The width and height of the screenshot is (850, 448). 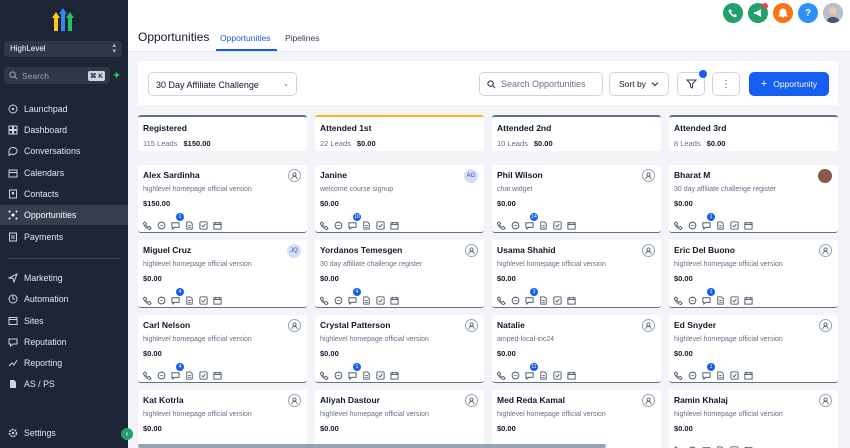 What do you see at coordinates (758, 13) in the screenshot?
I see `megaphone-icon` at bounding box center [758, 13].